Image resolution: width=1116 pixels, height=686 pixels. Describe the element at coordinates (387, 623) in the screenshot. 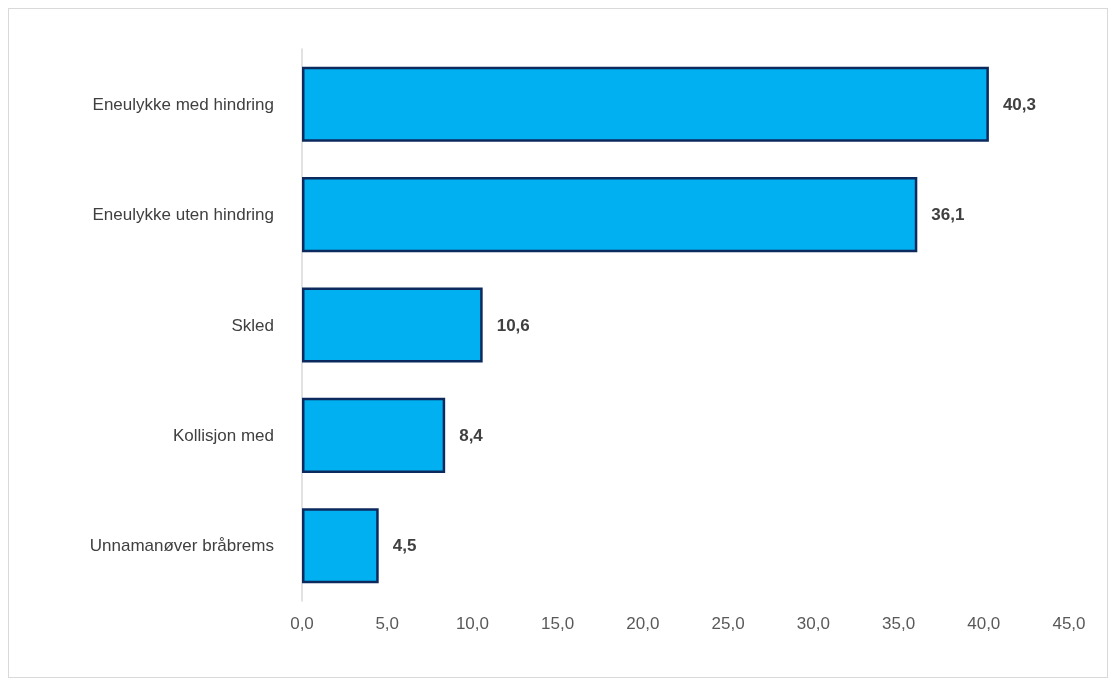

I see `x-tick-label: 5,0` at that location.